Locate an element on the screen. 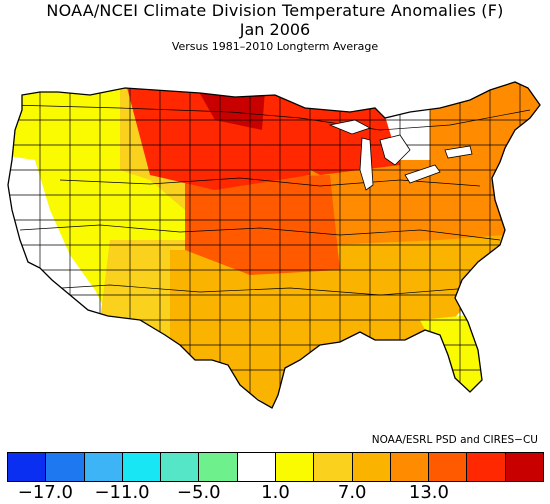 Image resolution: width=550 pixels, height=504 pixels. great-lakes is located at coordinates (400, 155).